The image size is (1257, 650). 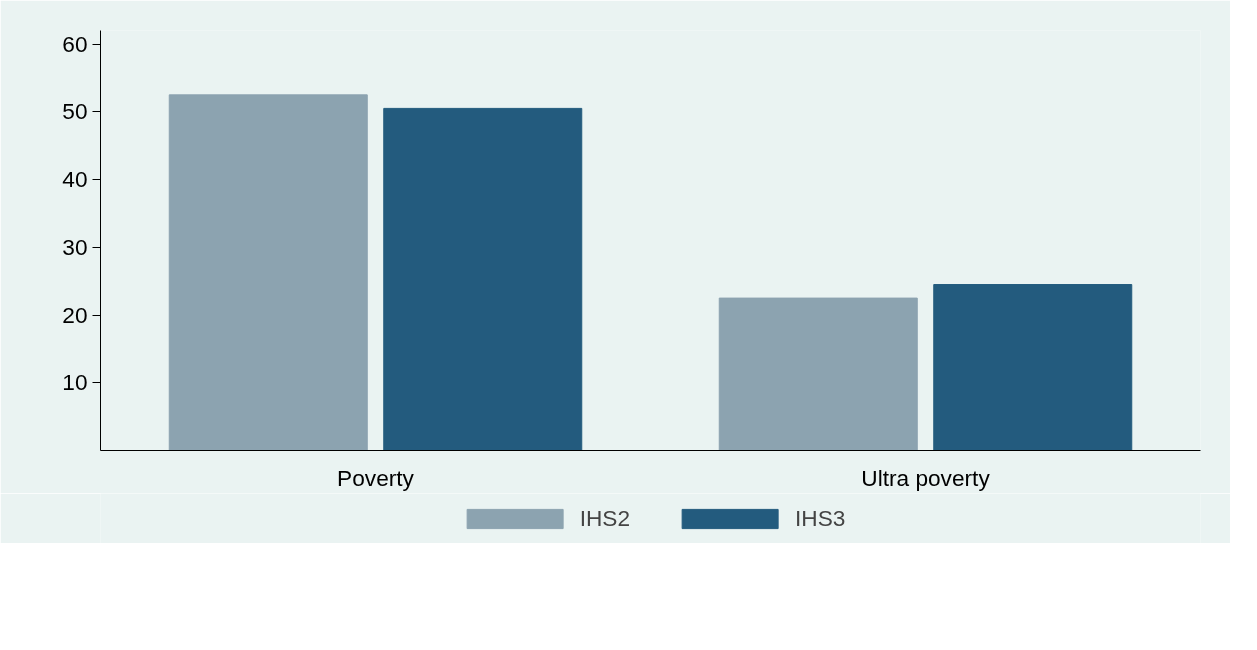 I want to click on y-tick-label: 10, so click(x=75, y=382).